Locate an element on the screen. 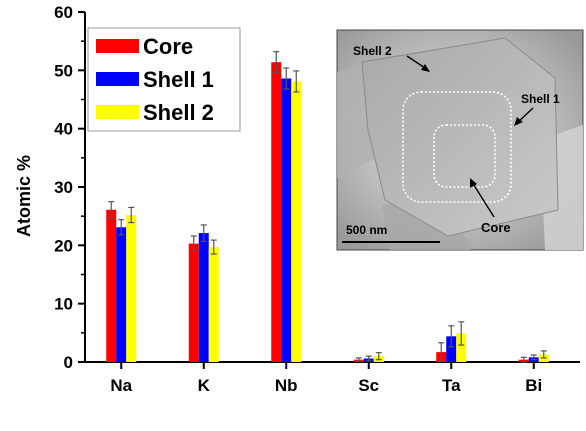 This screenshot has height=431, width=586. y-axis-title: Atomic % is located at coordinates (24, 196).